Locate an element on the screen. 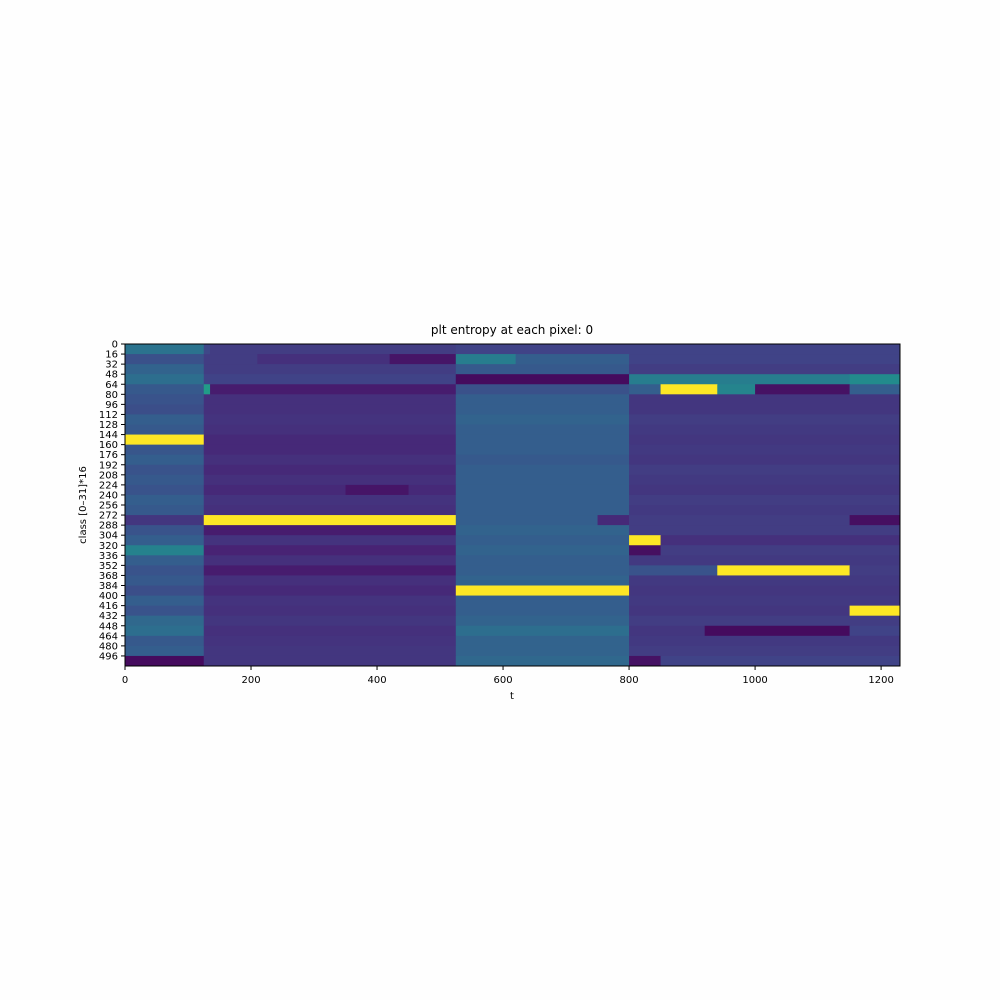  y-tick-label: 32 is located at coordinates (111, 365).